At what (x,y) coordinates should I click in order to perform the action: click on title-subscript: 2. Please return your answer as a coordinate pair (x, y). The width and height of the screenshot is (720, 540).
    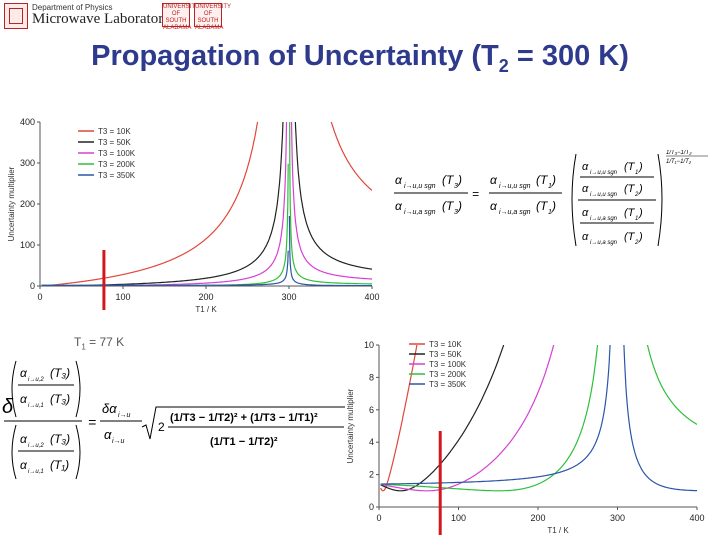
    Looking at the image, I should click on (503, 65).